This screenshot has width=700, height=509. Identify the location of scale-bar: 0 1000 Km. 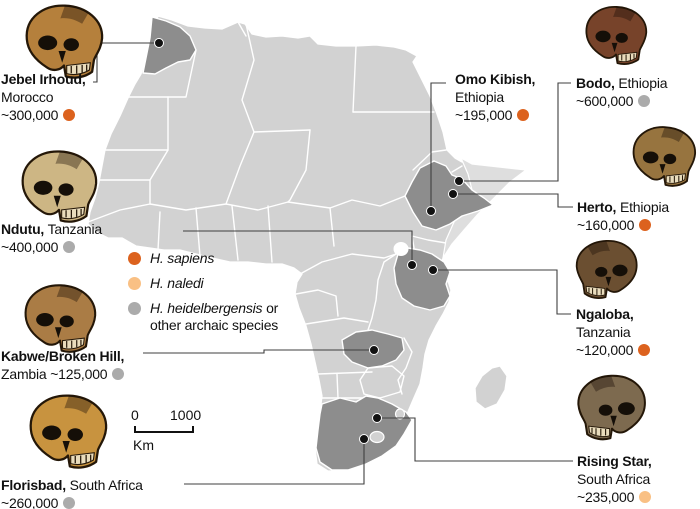
(166, 430).